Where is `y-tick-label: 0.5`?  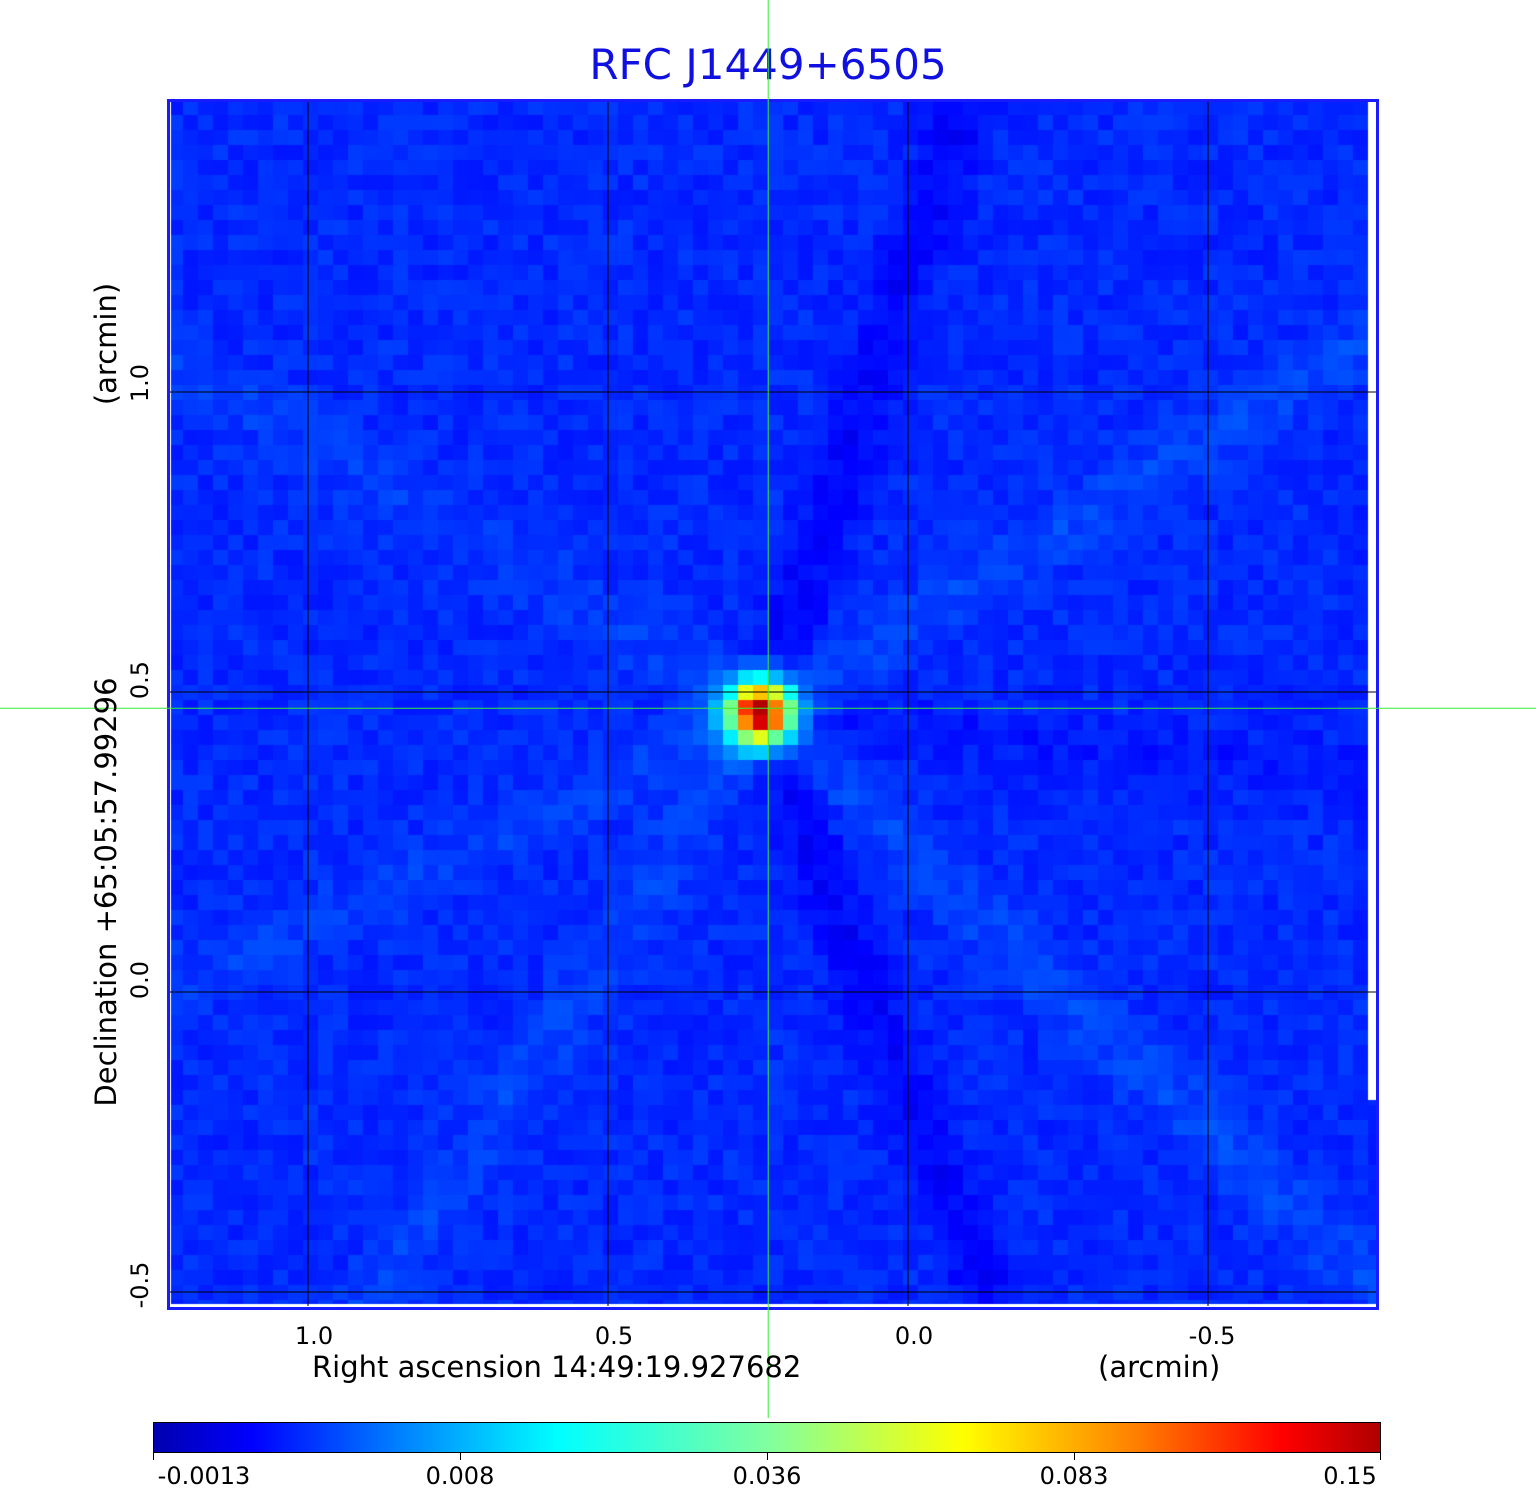 y-tick-label: 0.5 is located at coordinates (140, 680).